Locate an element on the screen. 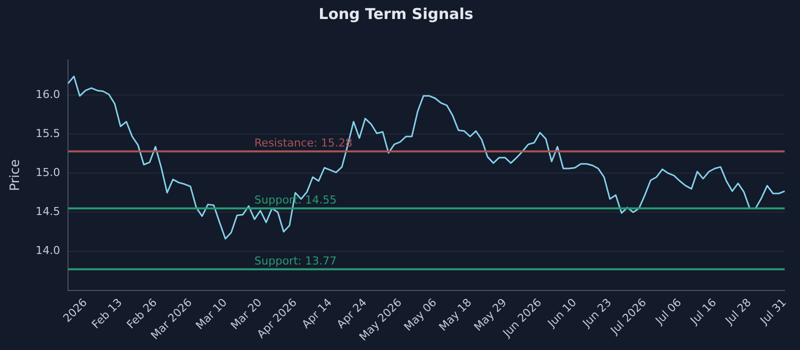  x-tick-label: Jul 28 is located at coordinates (738, 312).